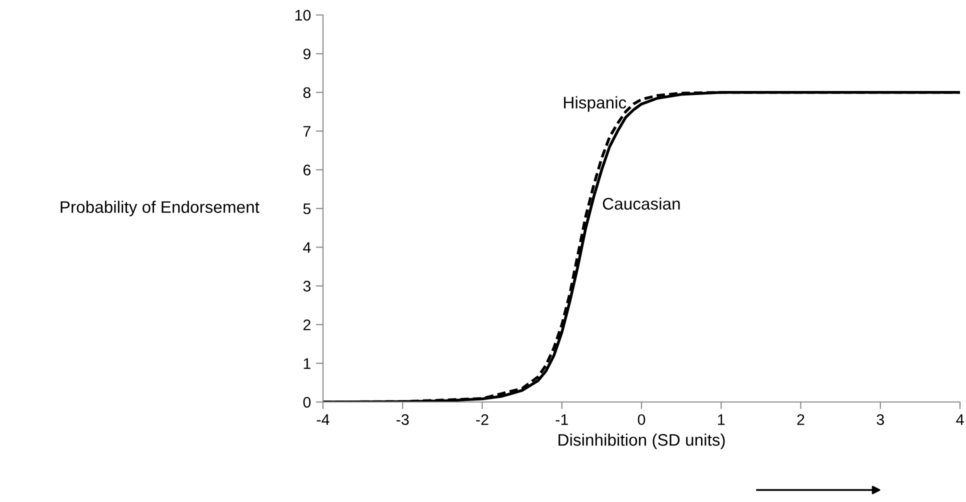 Image resolution: width=966 pixels, height=502 pixels. Describe the element at coordinates (160, 208) in the screenshot. I see `y-axis-title: Probability of Endorsement` at that location.